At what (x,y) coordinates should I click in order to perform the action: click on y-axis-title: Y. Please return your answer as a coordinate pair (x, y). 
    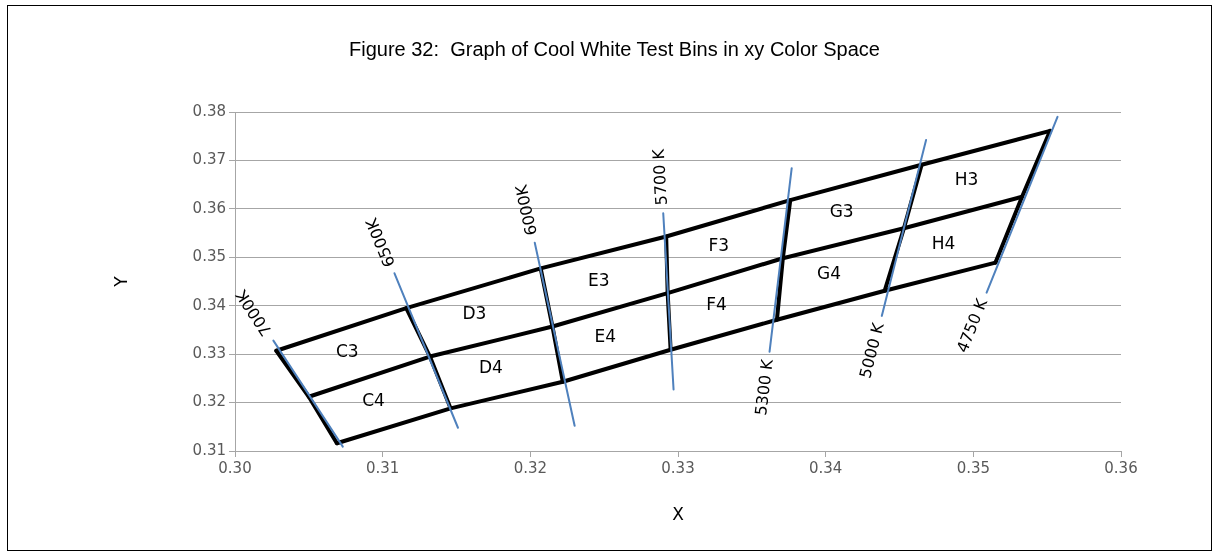
    Looking at the image, I should click on (120, 281).